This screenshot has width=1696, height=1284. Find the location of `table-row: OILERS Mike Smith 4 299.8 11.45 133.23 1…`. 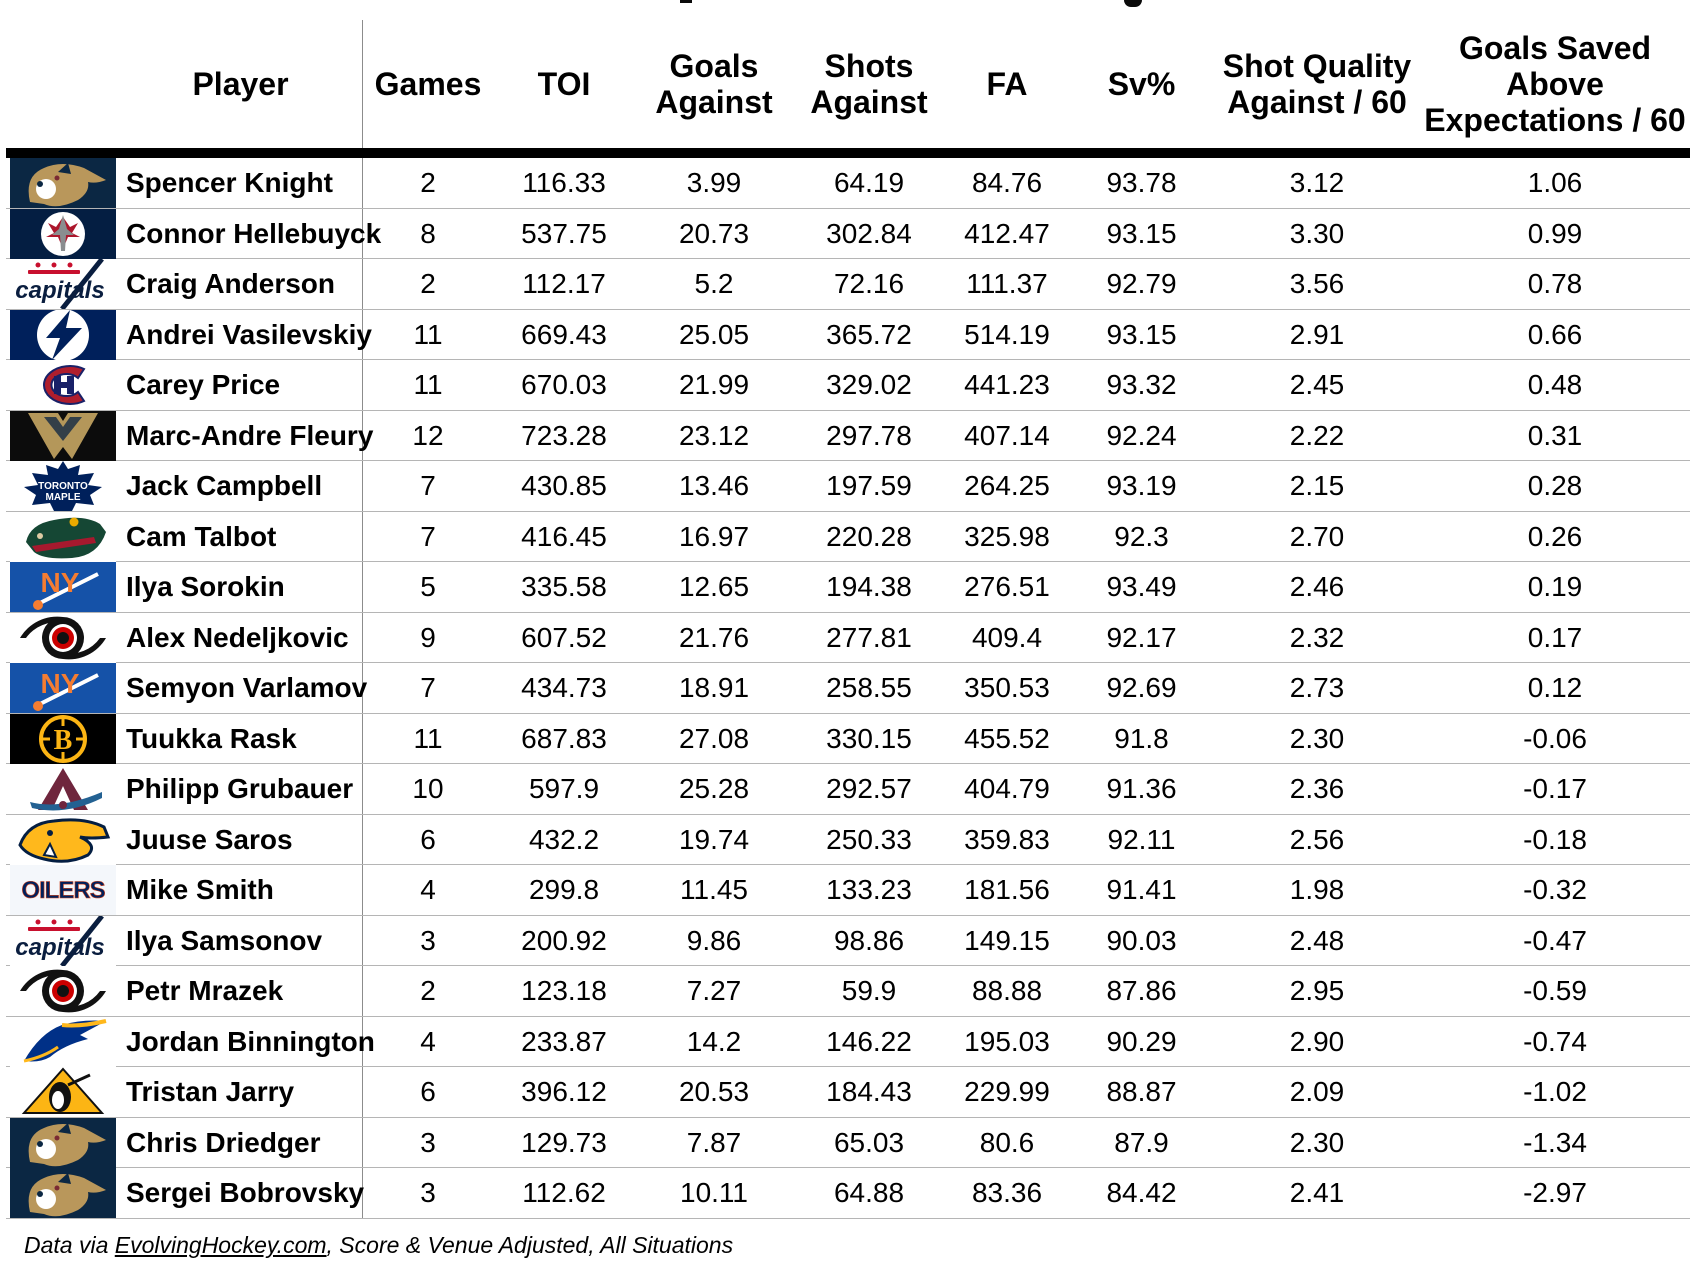

table-row: OILERS Mike Smith 4 299.8 11.45 133.23 1… is located at coordinates (848, 890).